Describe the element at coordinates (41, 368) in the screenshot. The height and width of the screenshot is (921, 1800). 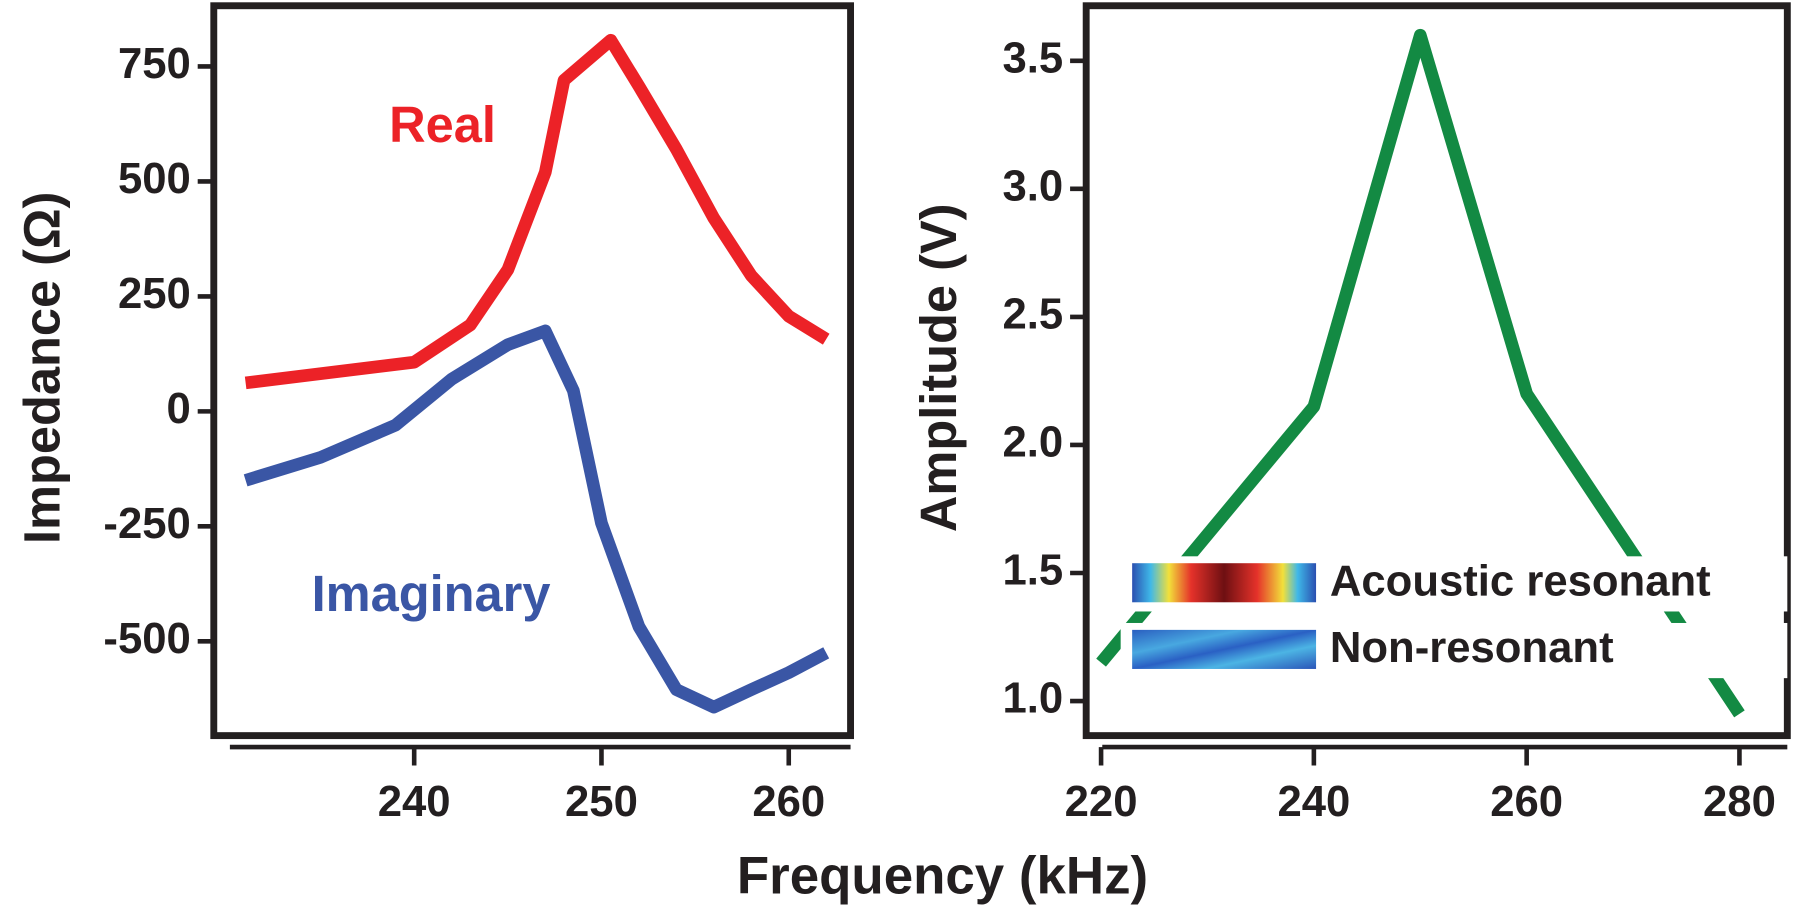
I see `y-axis-label: Impedance (Ω)` at that location.